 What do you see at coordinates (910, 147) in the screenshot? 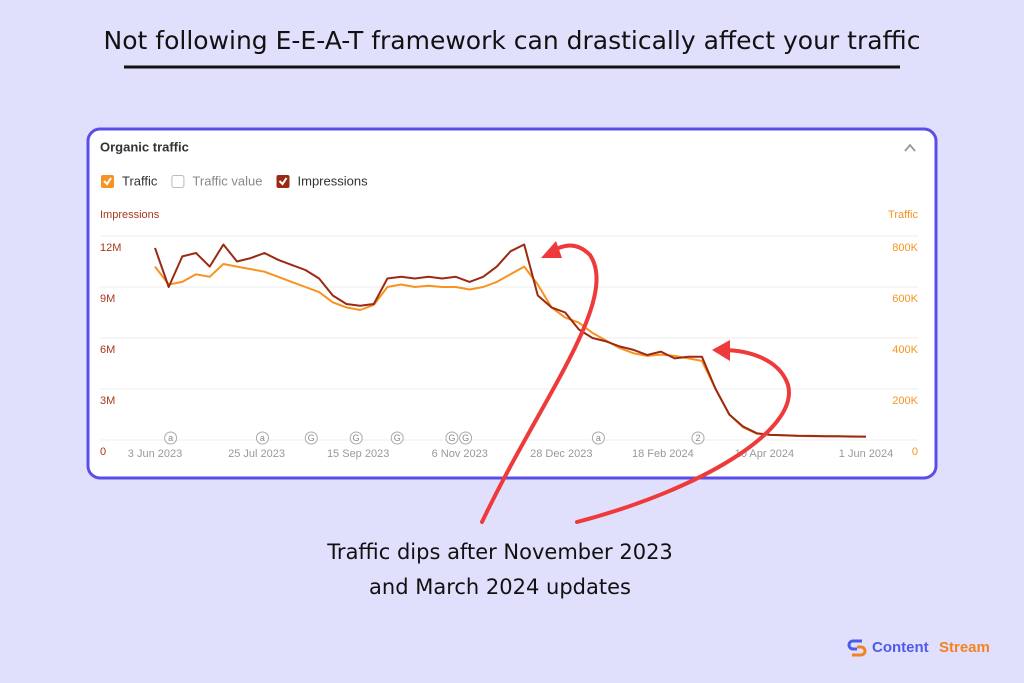
I see `collapse-icon` at bounding box center [910, 147].